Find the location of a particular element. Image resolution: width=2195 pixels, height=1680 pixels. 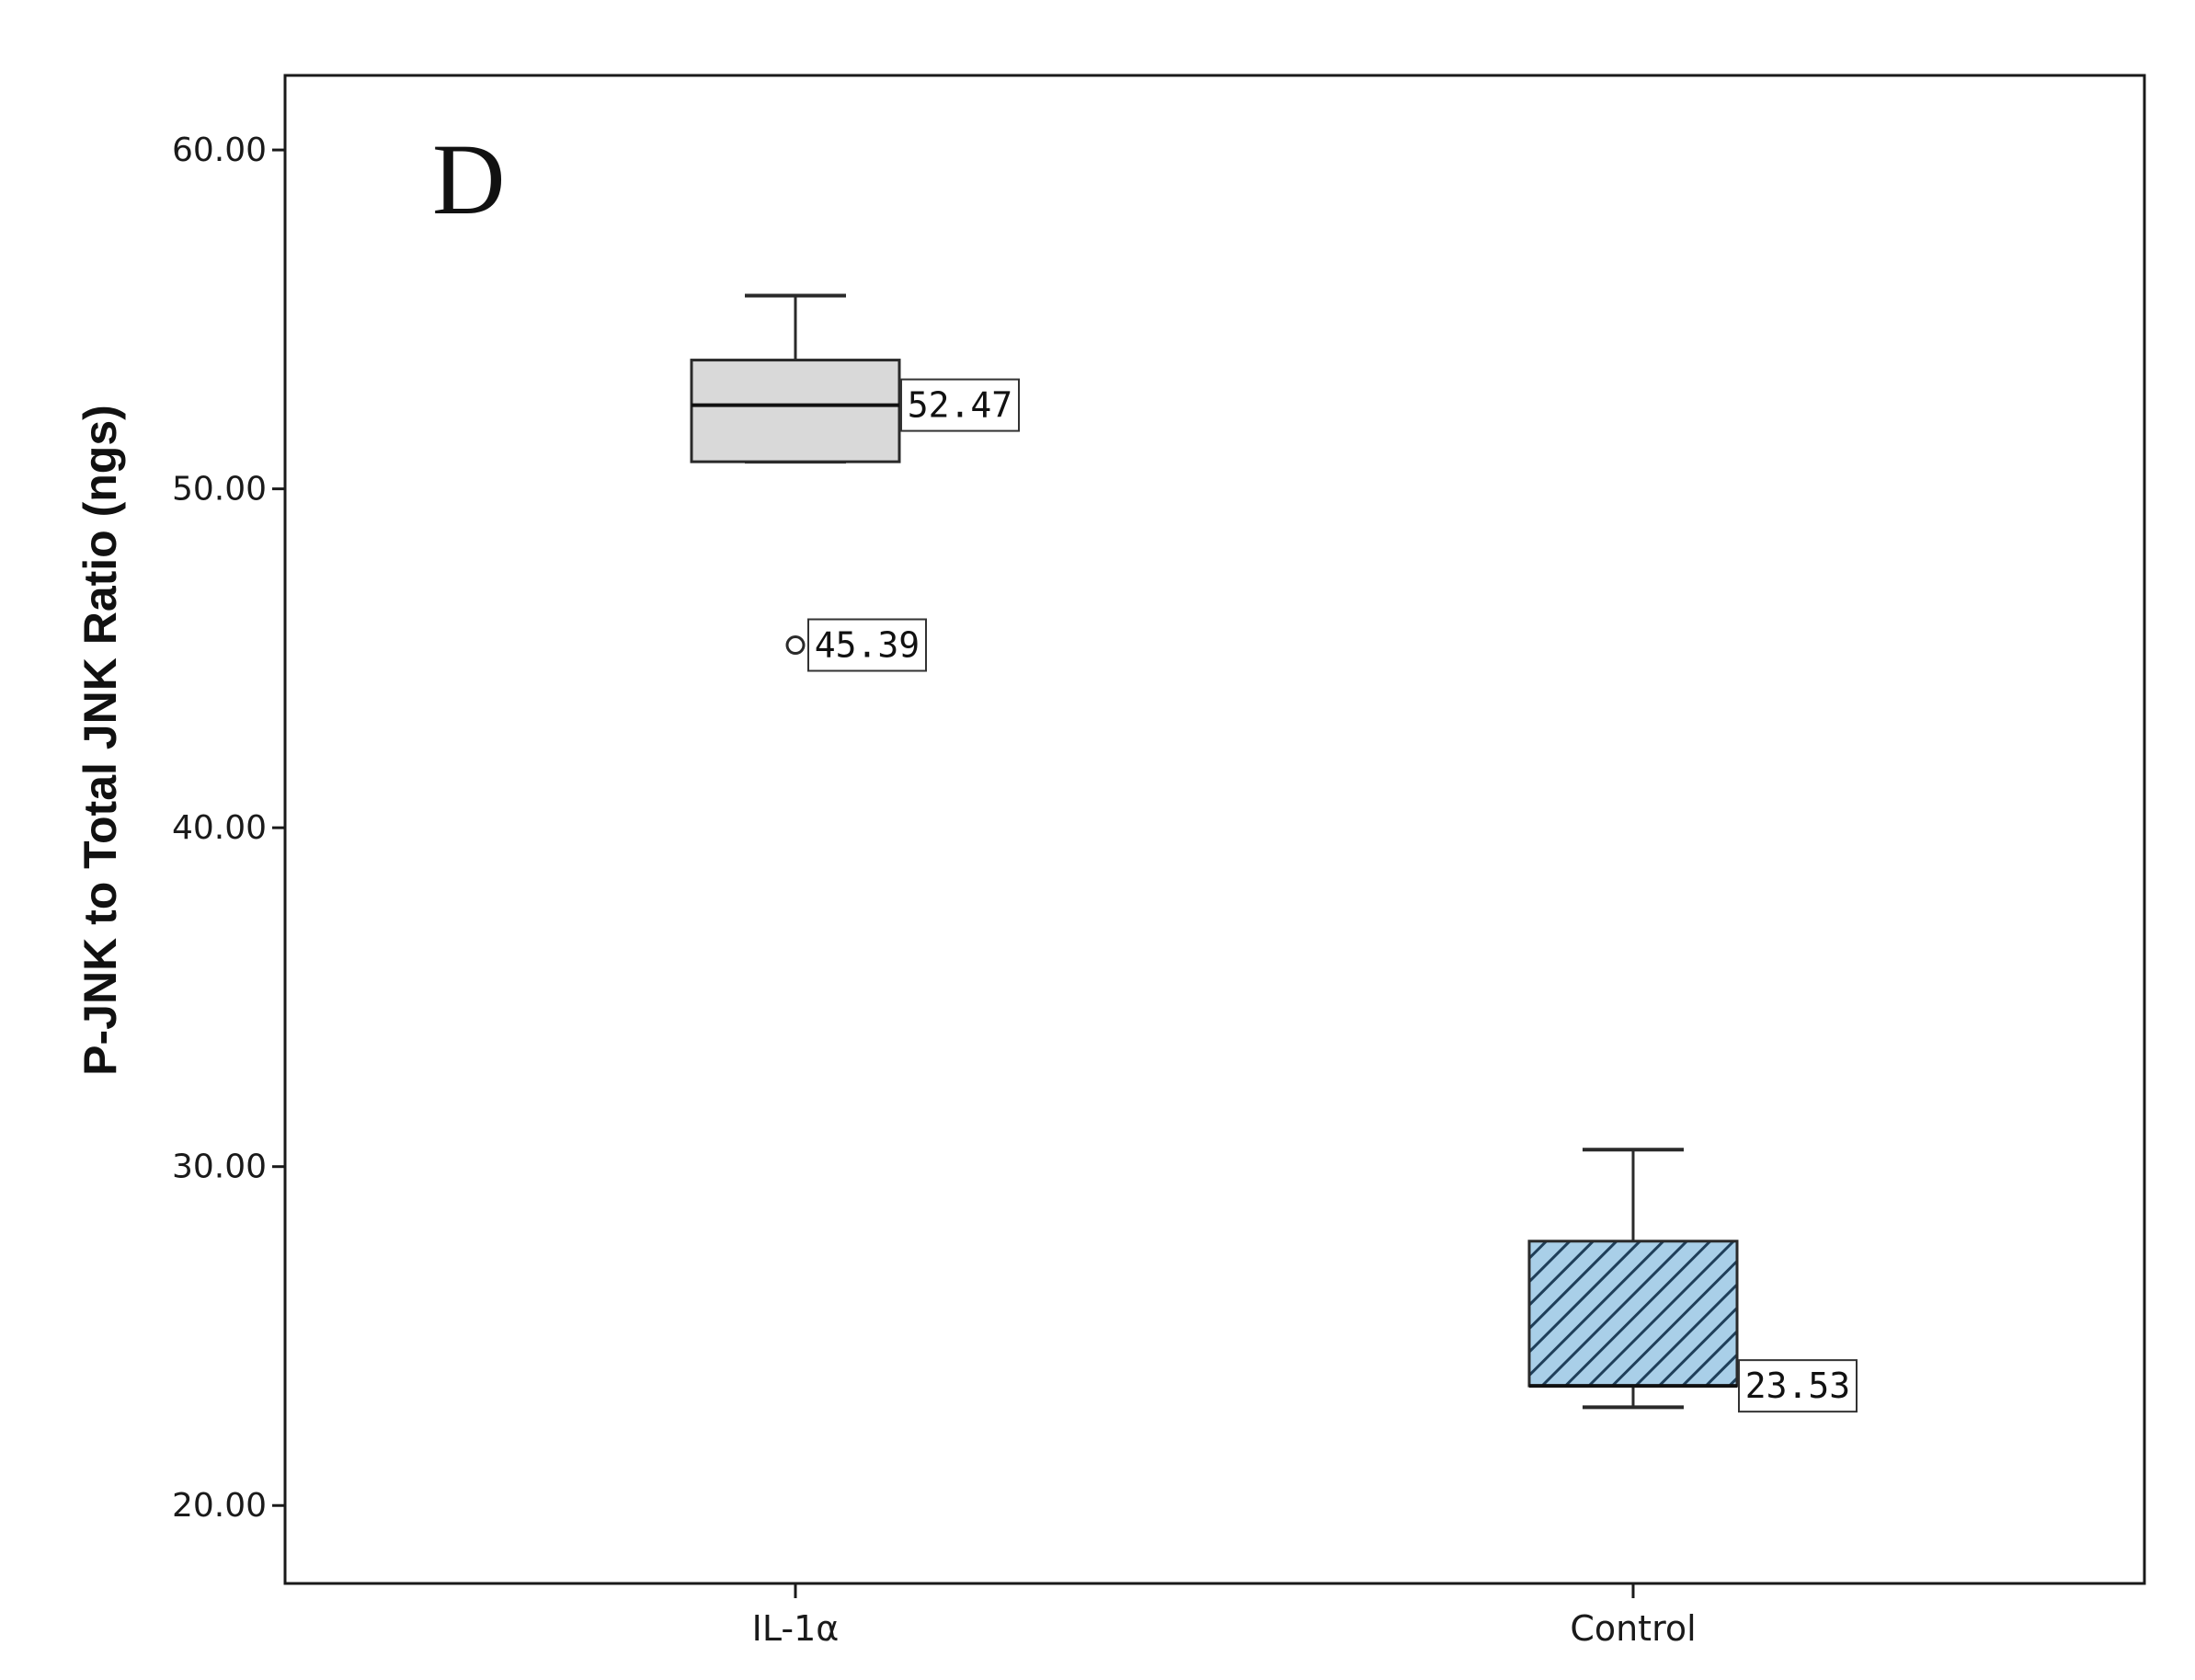

data-label: 45.39 is located at coordinates (867, 645).